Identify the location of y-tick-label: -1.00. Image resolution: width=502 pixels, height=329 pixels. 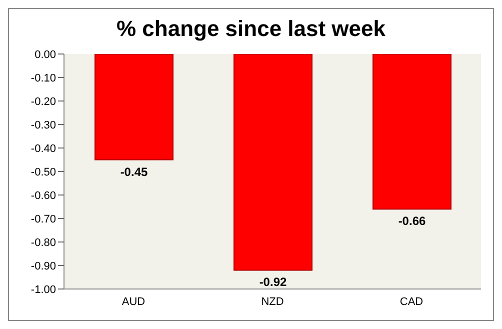
(43, 290).